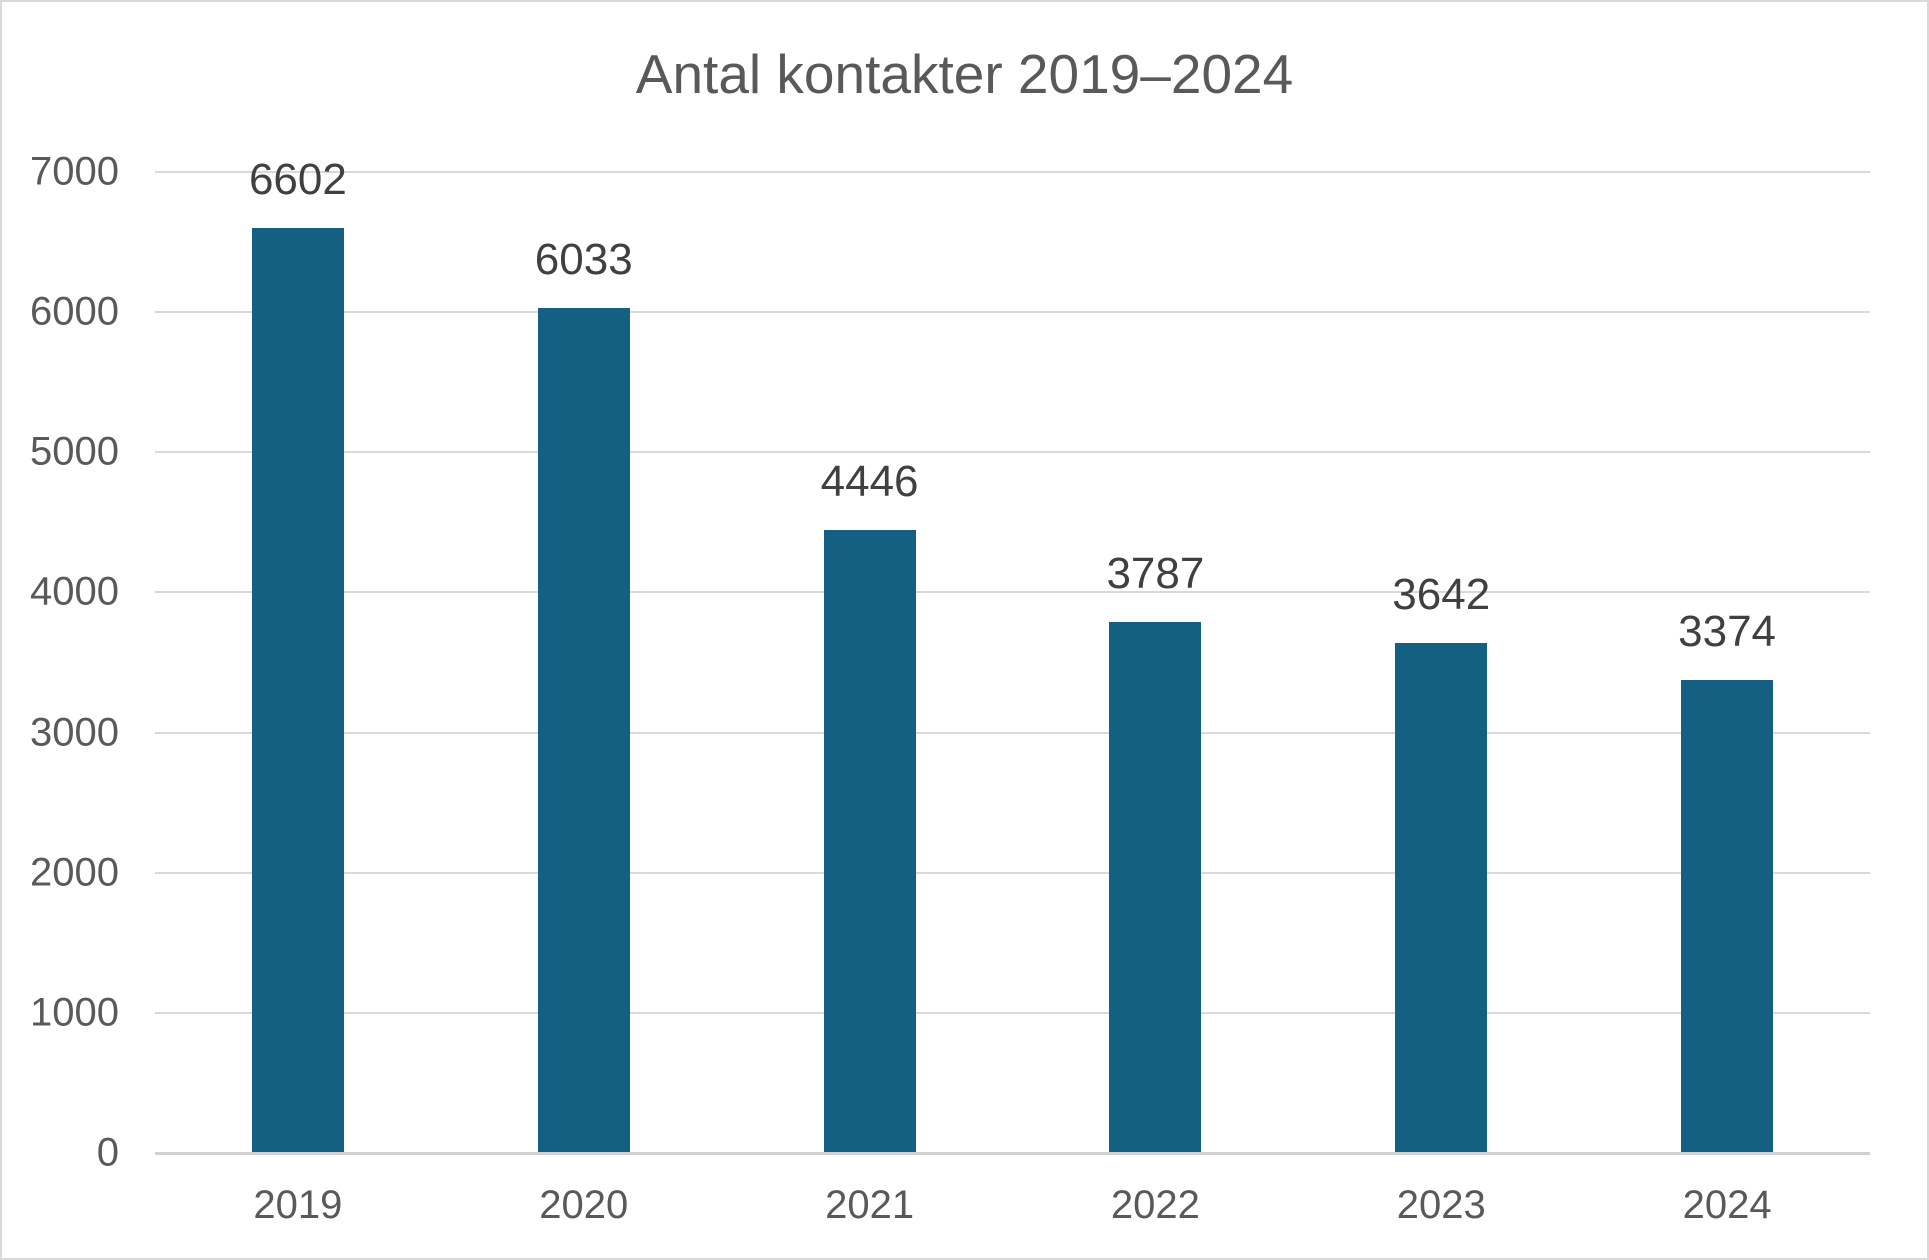 The width and height of the screenshot is (1929, 1260). I want to click on y-tick-label: 3000, so click(74, 732).